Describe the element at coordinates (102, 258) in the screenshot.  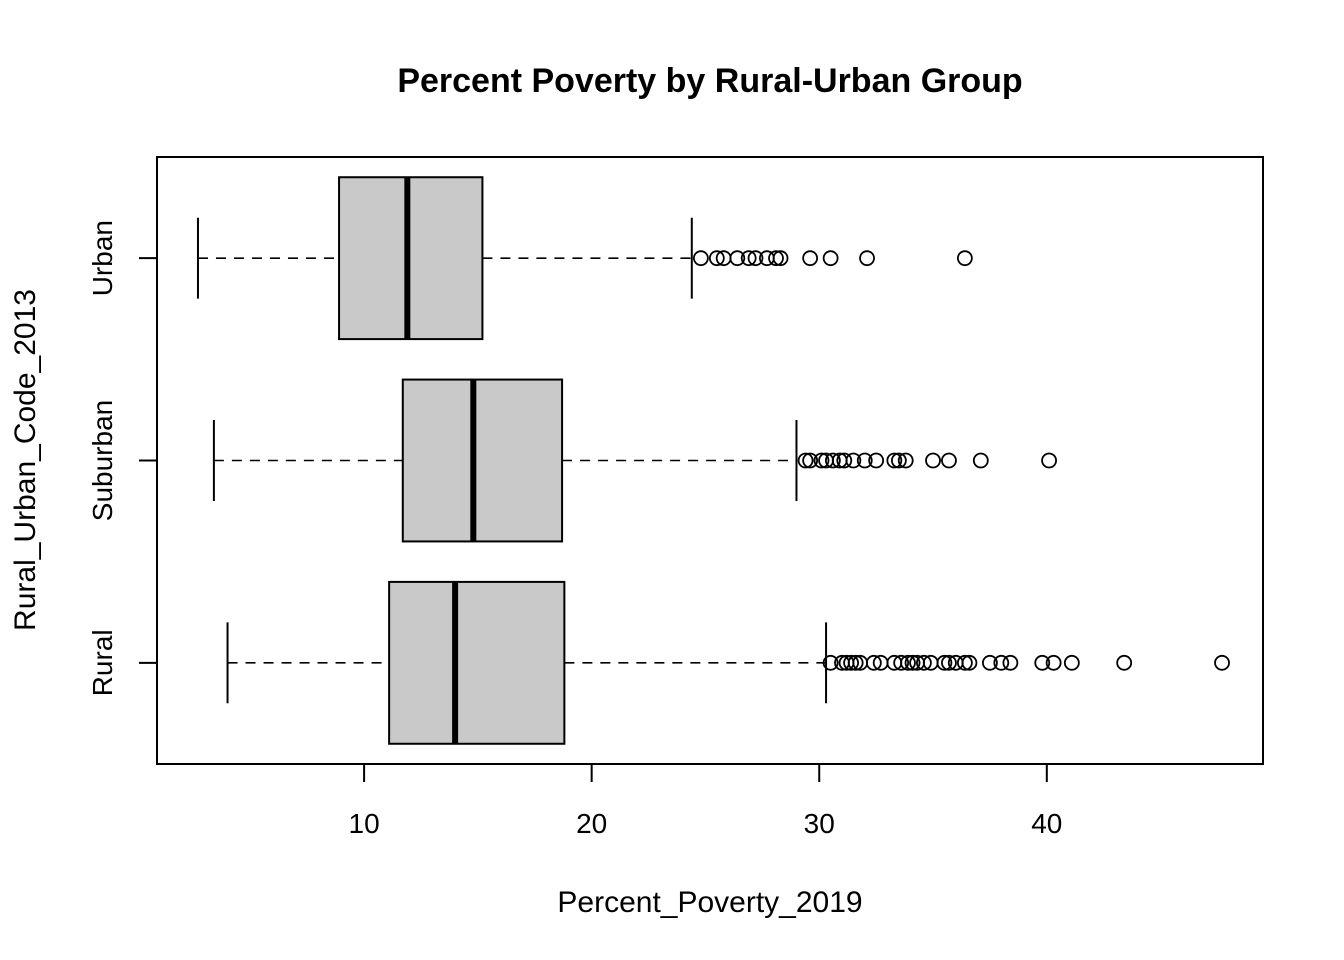
I see `y-tick-label: Urban` at that location.